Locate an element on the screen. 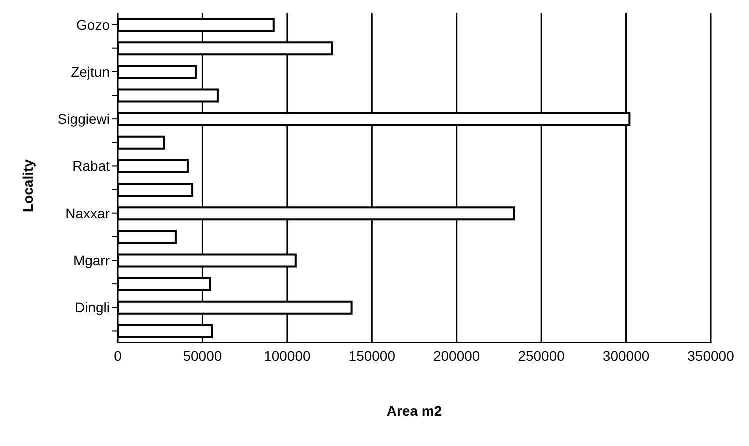 The height and width of the screenshot is (446, 749). x-tick-label: 300000 is located at coordinates (626, 356).